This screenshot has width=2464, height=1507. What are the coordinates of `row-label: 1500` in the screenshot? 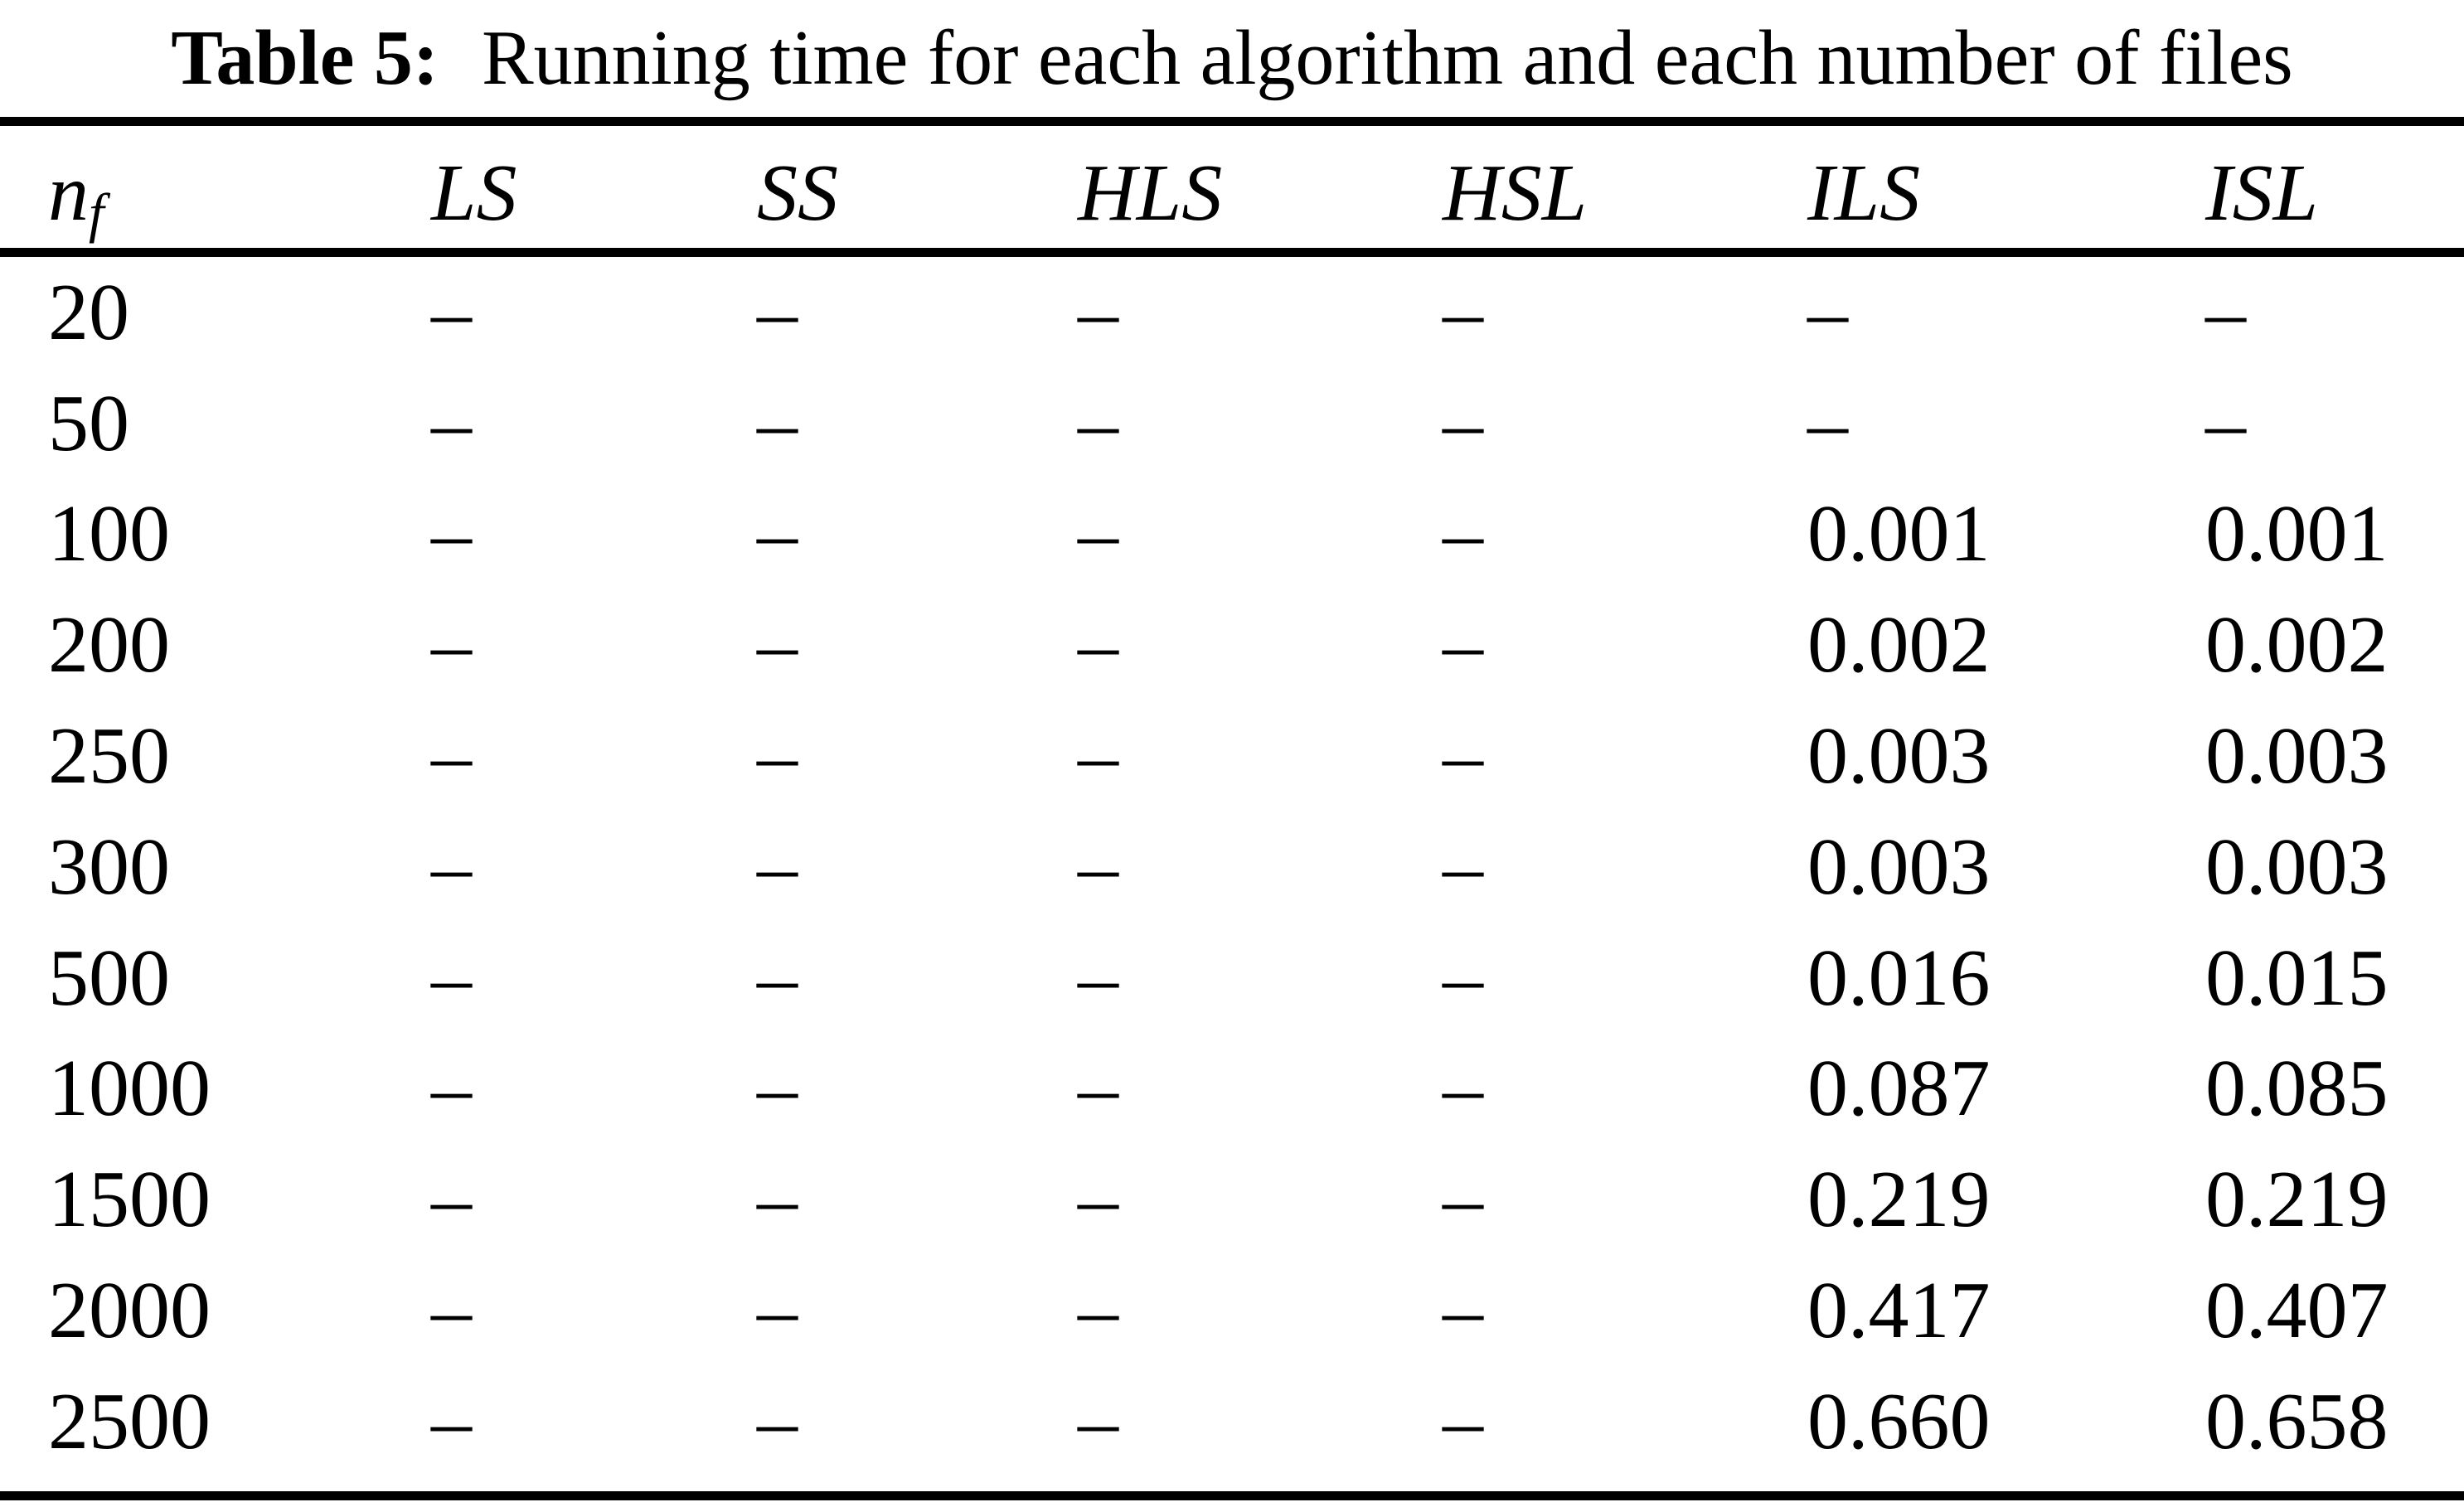 It's located at (130, 1200).